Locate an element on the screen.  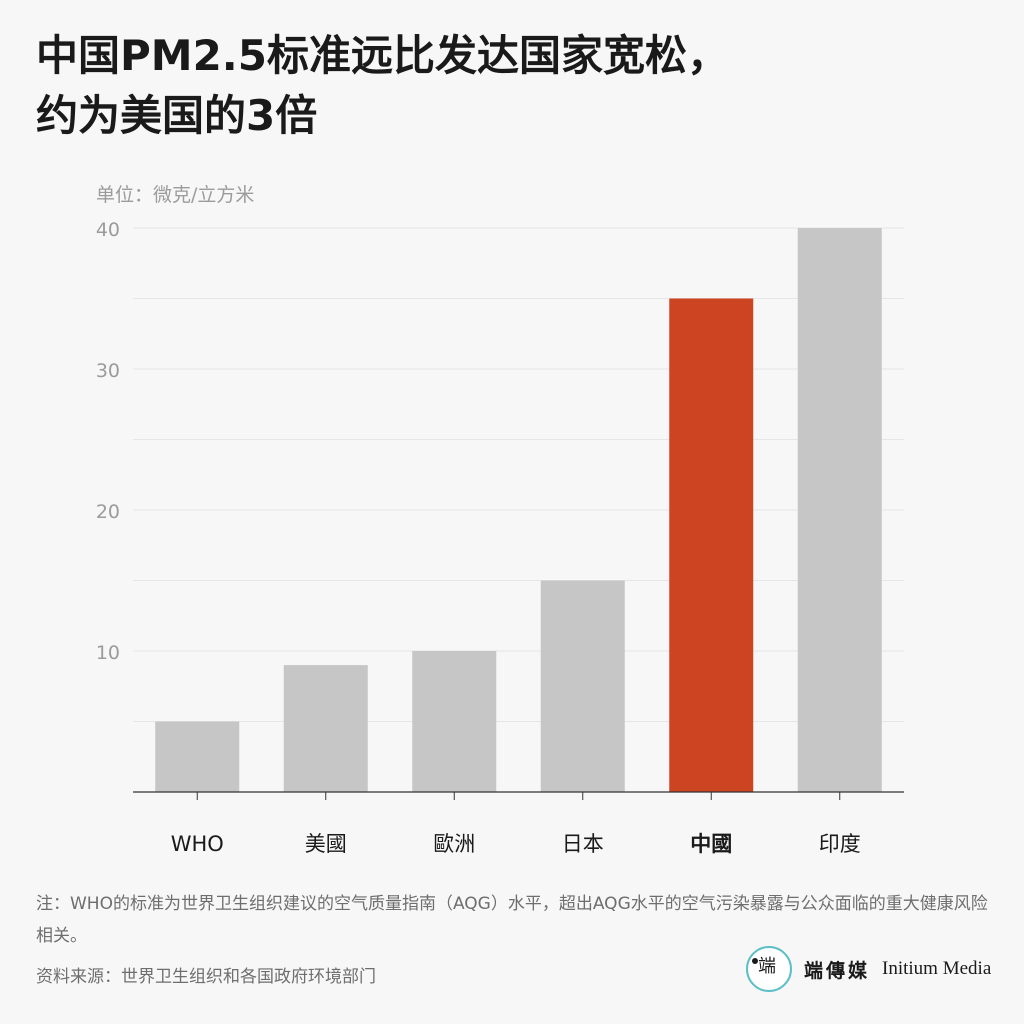
y-tick-label: 10 is located at coordinates (108, 653).